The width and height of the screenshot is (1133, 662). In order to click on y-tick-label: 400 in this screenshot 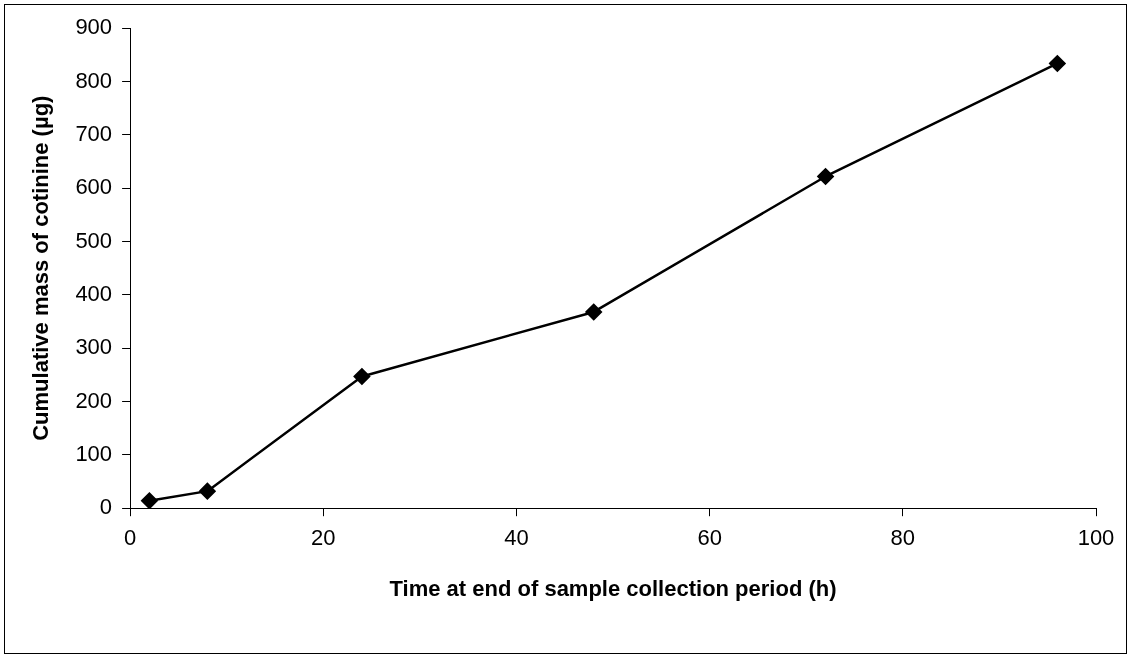, I will do `click(94, 293)`.